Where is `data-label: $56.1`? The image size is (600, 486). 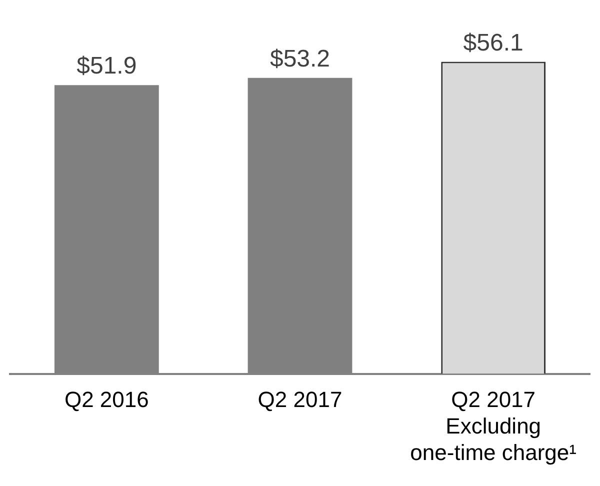
data-label: $56.1 is located at coordinates (493, 42).